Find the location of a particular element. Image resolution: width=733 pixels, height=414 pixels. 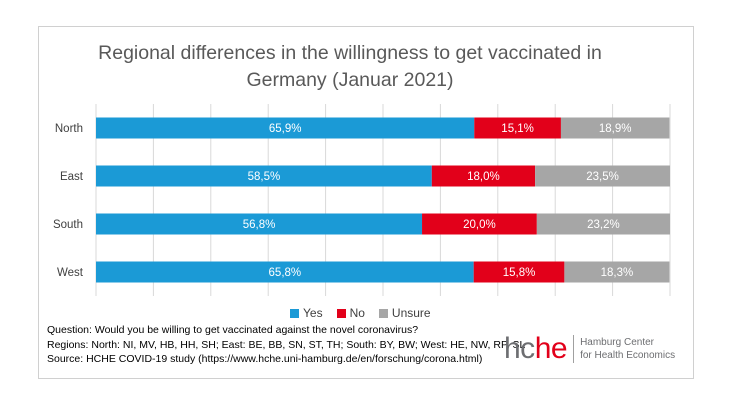

data-label-west-unsure: 18,3% is located at coordinates (617, 273).